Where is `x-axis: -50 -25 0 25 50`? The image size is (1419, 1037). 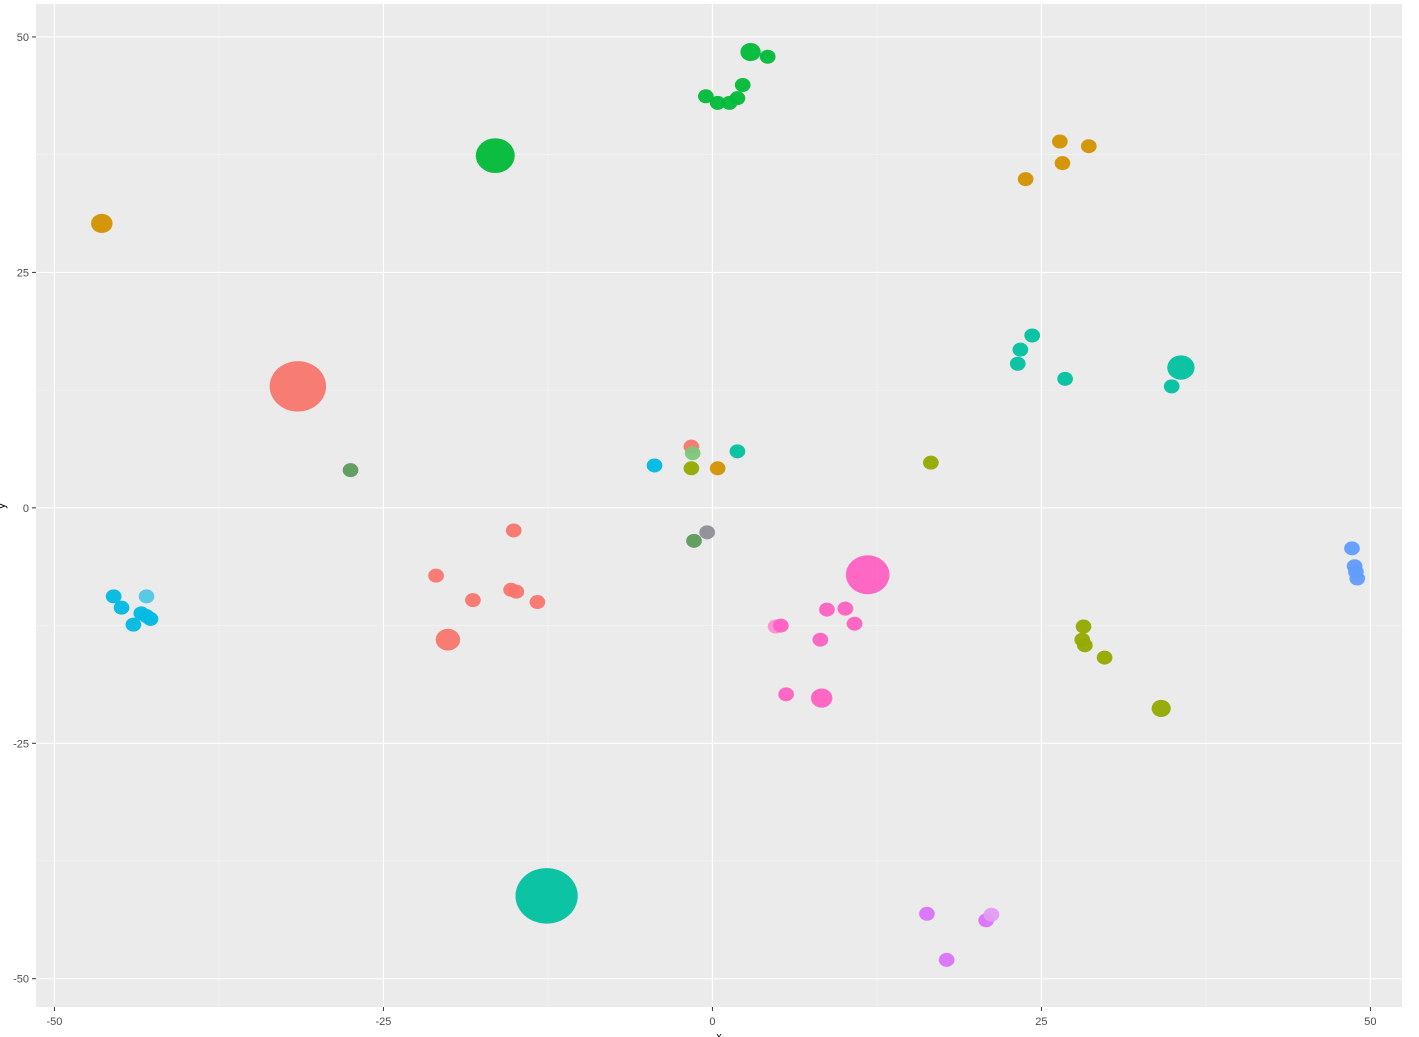 x-axis: -50 -25 0 25 50 is located at coordinates (711, 1017).